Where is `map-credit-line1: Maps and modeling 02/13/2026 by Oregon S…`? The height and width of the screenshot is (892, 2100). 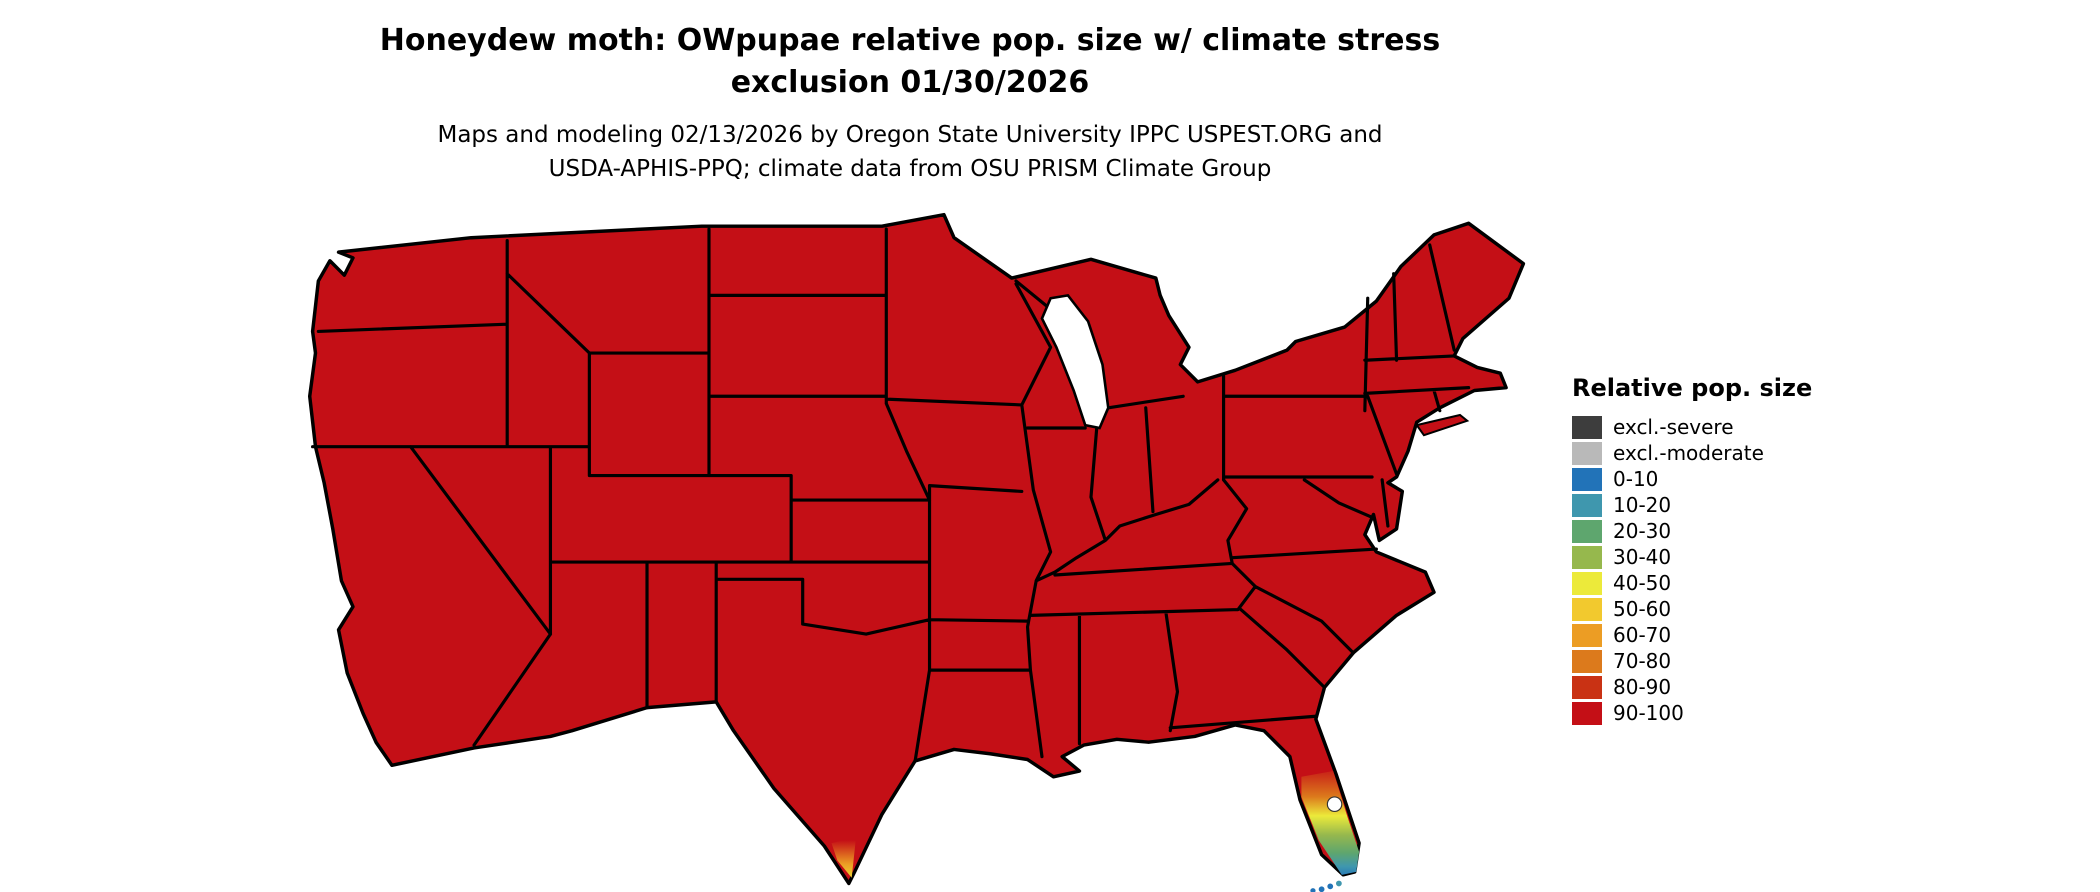
map-credit-line1: Maps and modeling 02/13/2026 by Oregon S… is located at coordinates (910, 135).